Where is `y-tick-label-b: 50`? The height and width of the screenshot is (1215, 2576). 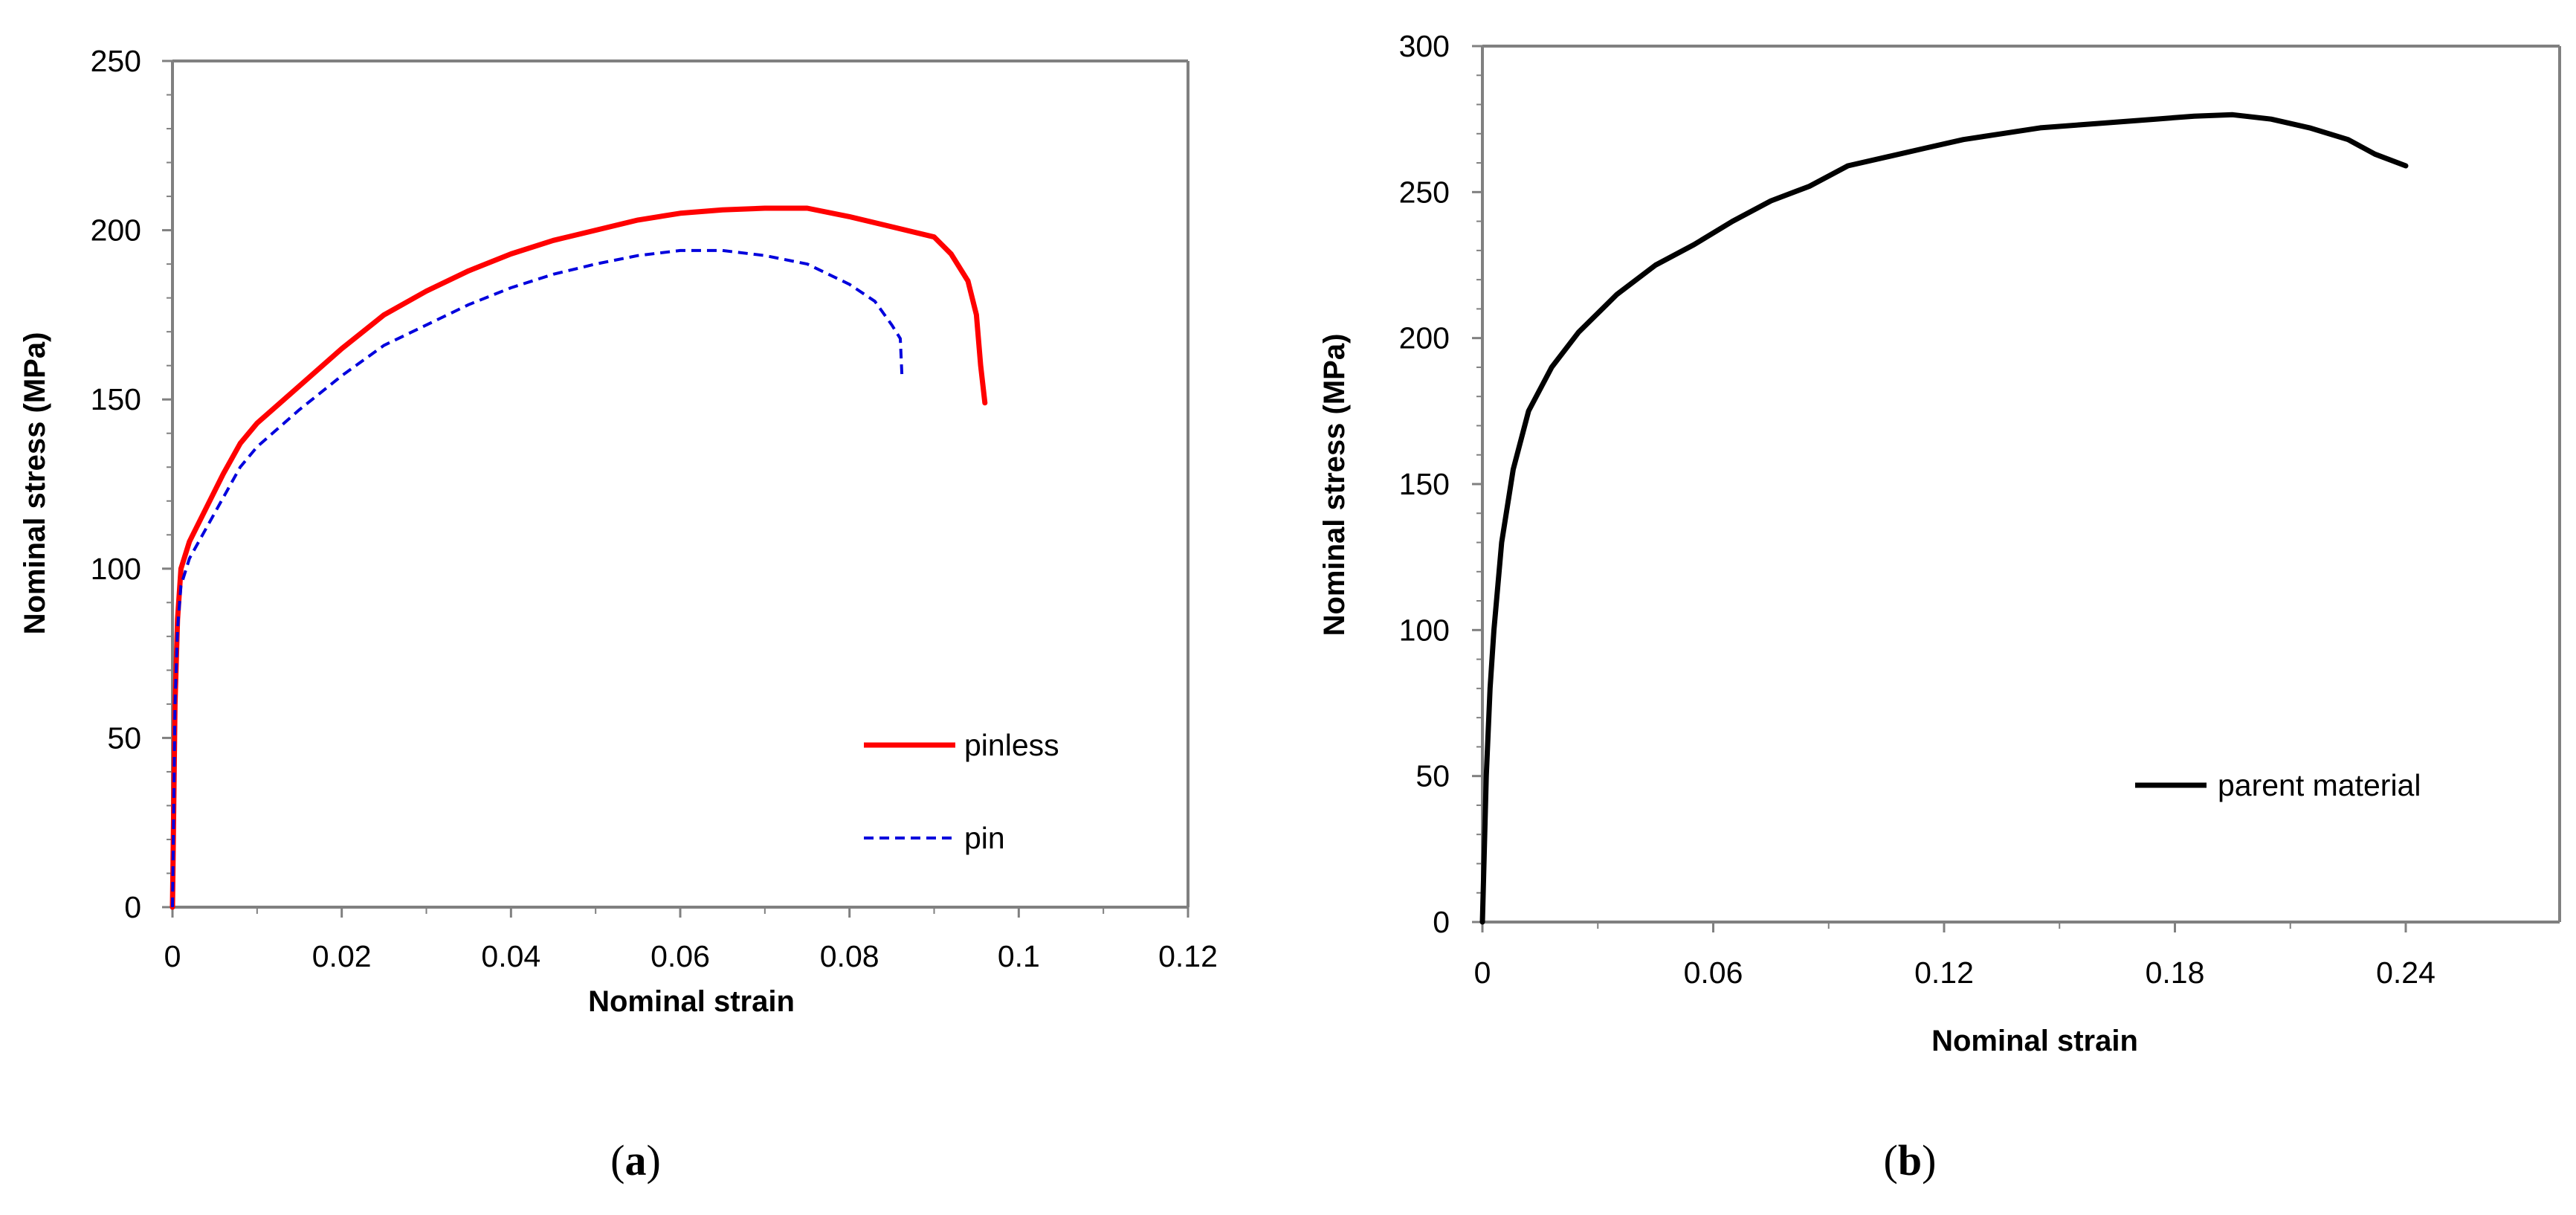
y-tick-label-b: 50 is located at coordinates (1432, 776).